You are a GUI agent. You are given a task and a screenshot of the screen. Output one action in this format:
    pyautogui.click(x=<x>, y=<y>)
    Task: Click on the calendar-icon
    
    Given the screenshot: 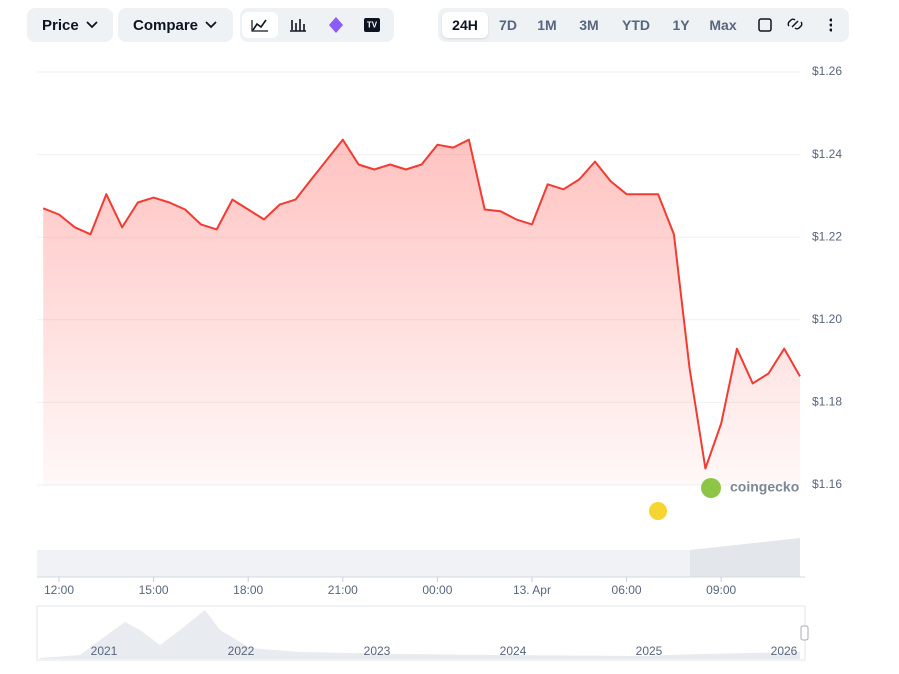 What is the action you would take?
    pyautogui.click(x=765, y=25)
    